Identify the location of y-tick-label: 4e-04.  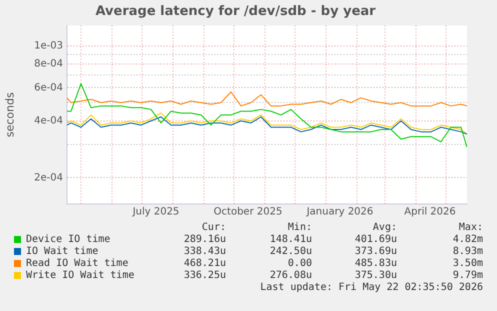
(48, 120).